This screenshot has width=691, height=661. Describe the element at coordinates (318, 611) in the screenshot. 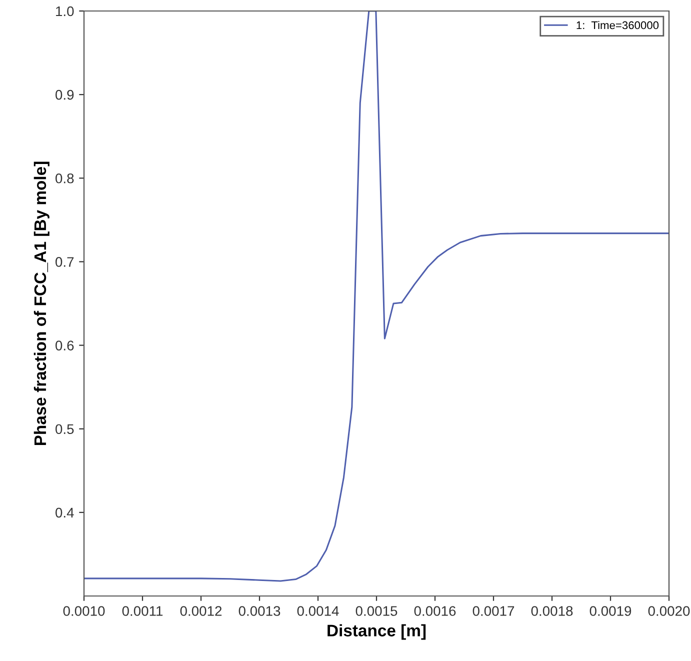

I see `x-tick-label: 0.0014` at that location.